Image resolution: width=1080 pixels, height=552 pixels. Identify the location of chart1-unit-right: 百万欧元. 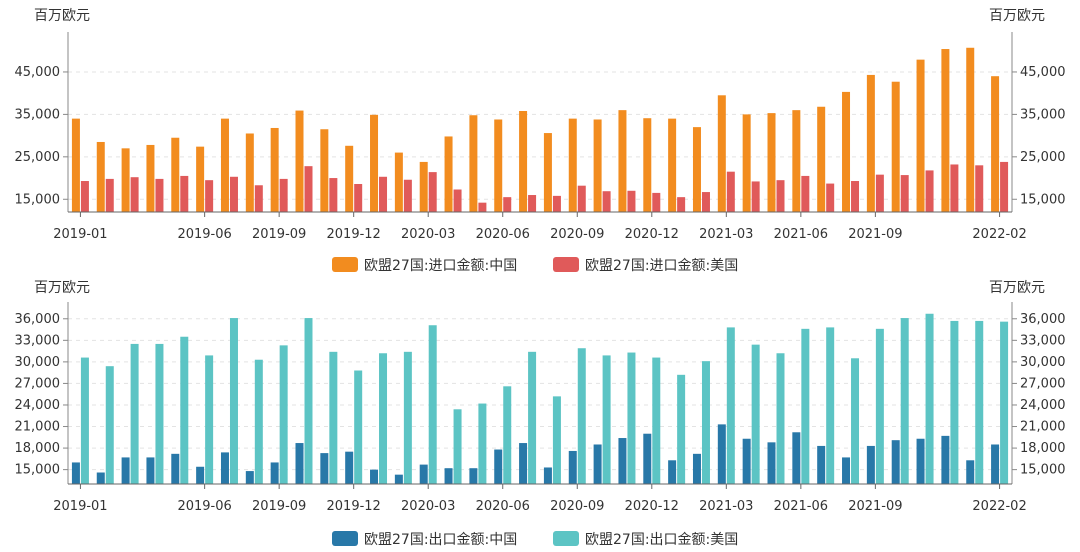
(1017, 16).